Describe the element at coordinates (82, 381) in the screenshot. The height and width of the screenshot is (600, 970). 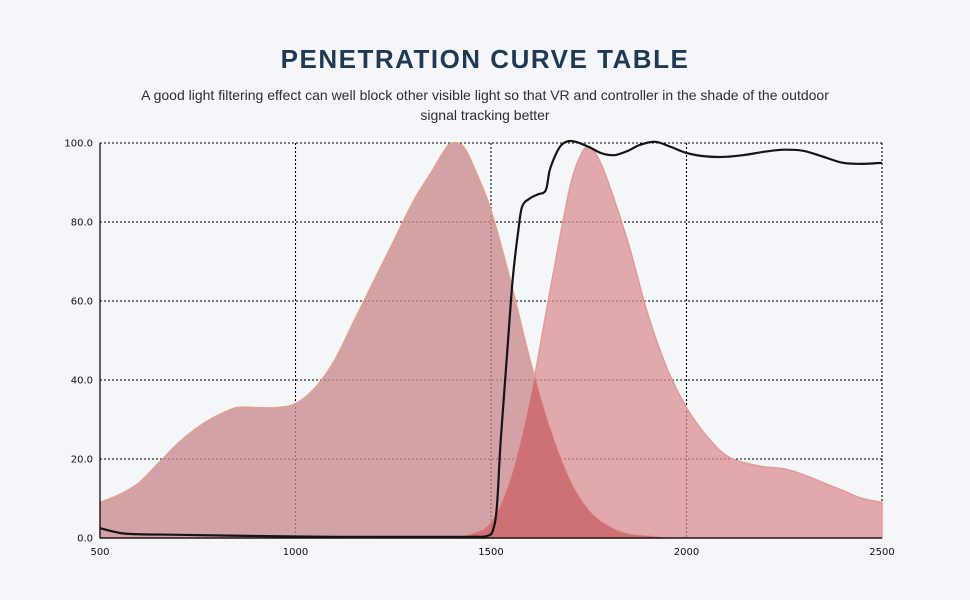
I see `y-tick-label: 40.0` at that location.